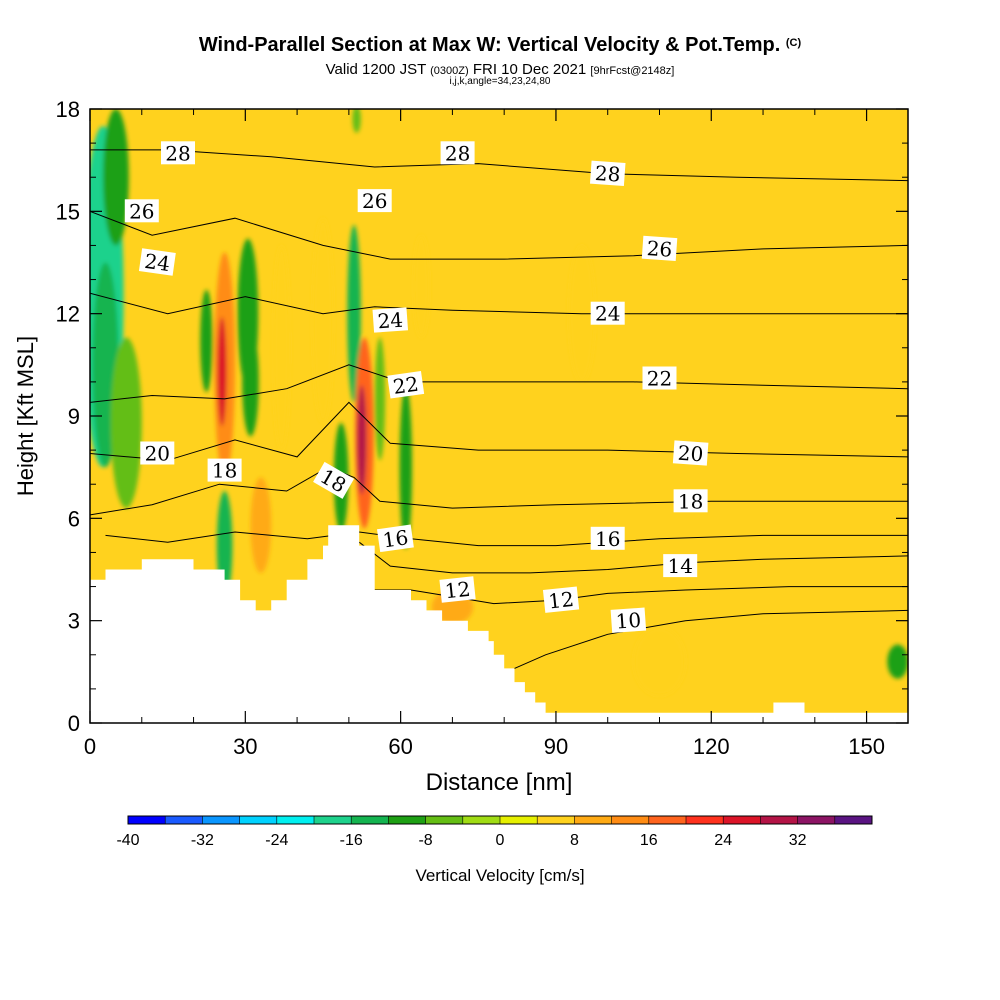 This screenshot has height=1000, width=1000. Describe the element at coordinates (458, 590) in the screenshot. I see `contour-label-text: 12` at that location.